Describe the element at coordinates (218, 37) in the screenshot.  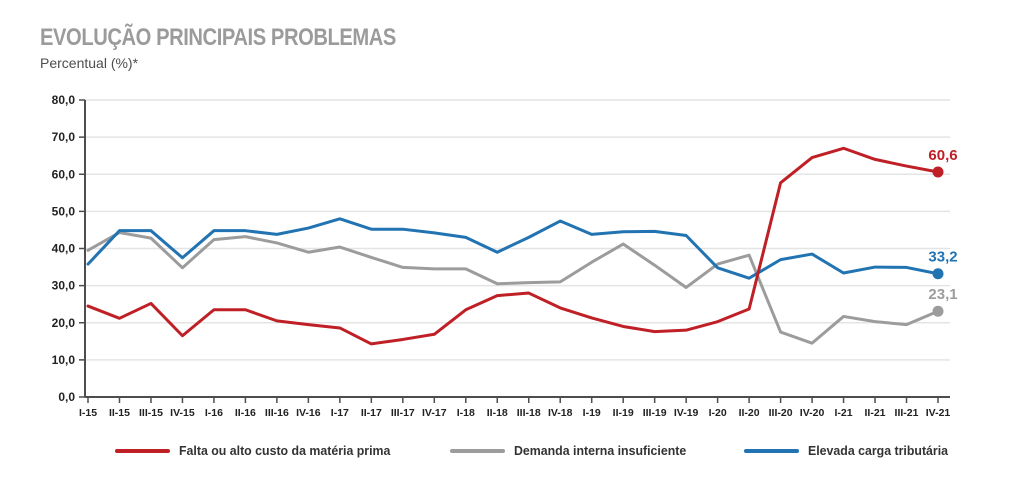
I see `page-title: EVOLUÇÃO PRINCIPAIS PROBLEMAS` at that location.